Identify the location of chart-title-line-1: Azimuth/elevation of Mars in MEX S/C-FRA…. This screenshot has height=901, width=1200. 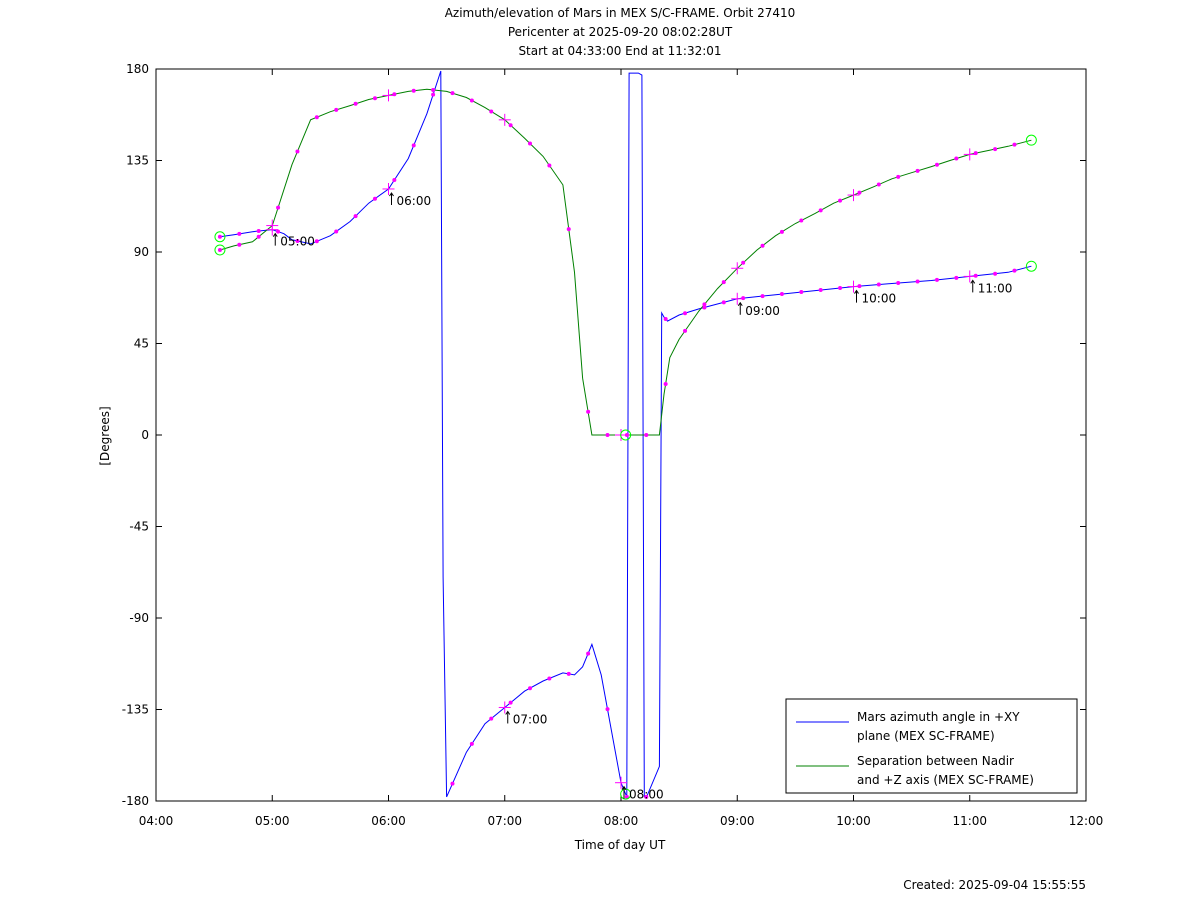
(620, 13).